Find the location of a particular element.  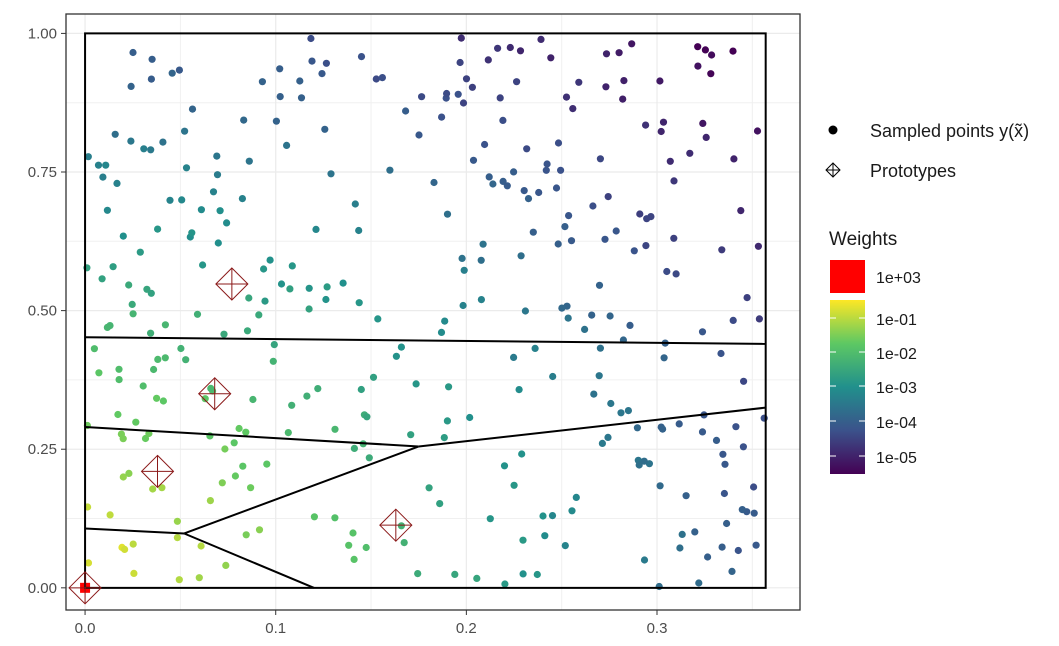

y-tick-label: 0.75 is located at coordinates (42, 172).